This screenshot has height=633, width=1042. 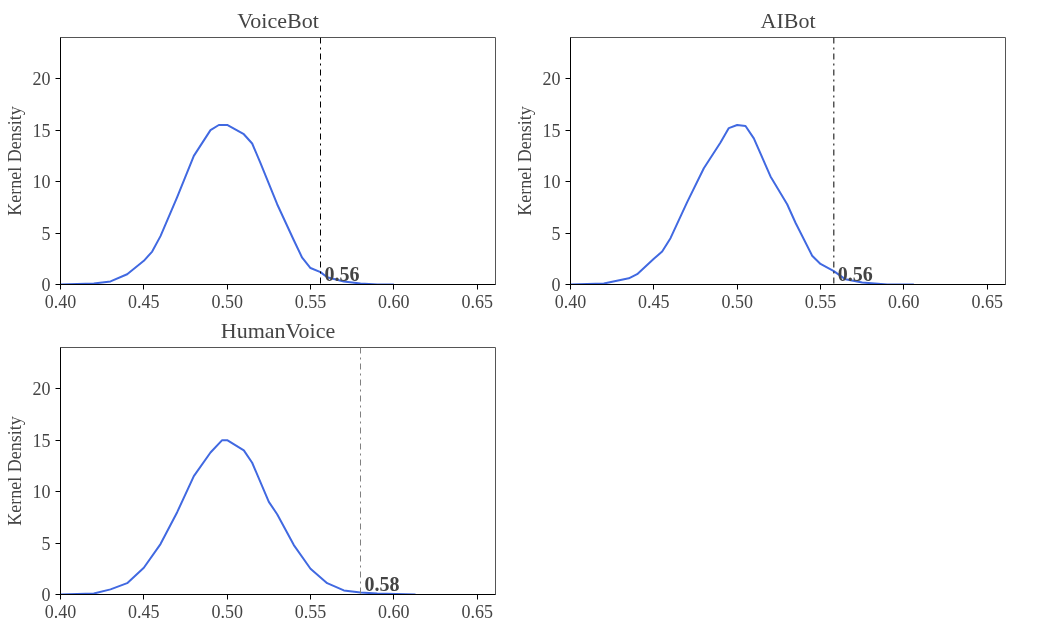 I want to click on chart-title: AIBot, so click(x=788, y=20).